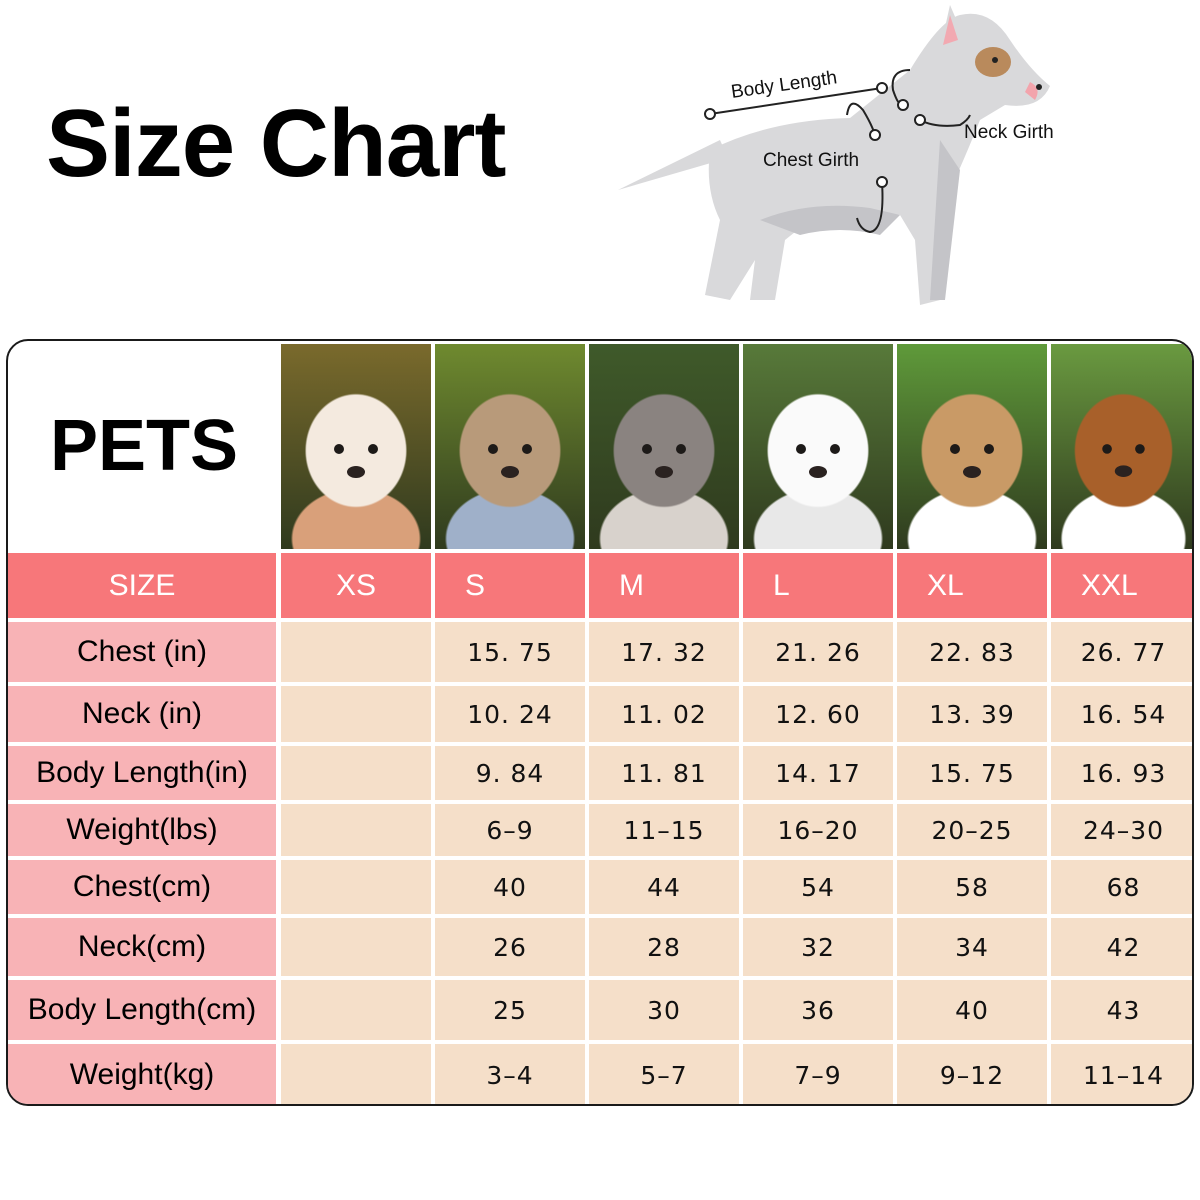  Describe the element at coordinates (972, 714) in the screenshot. I see `table-cell: 13. 39` at that location.